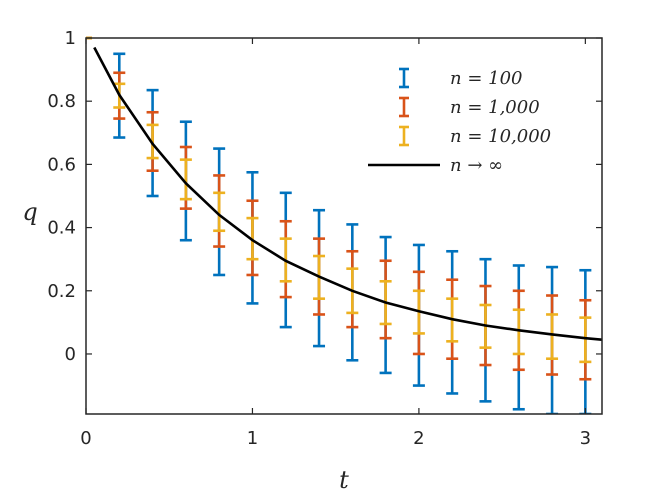  What do you see at coordinates (29, 212) in the screenshot?
I see `y-axis-label: q` at bounding box center [29, 212].